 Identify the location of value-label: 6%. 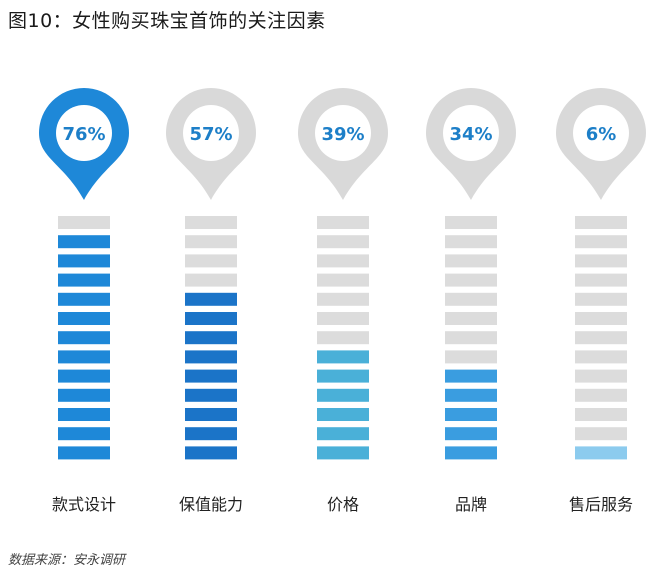
(601, 134).